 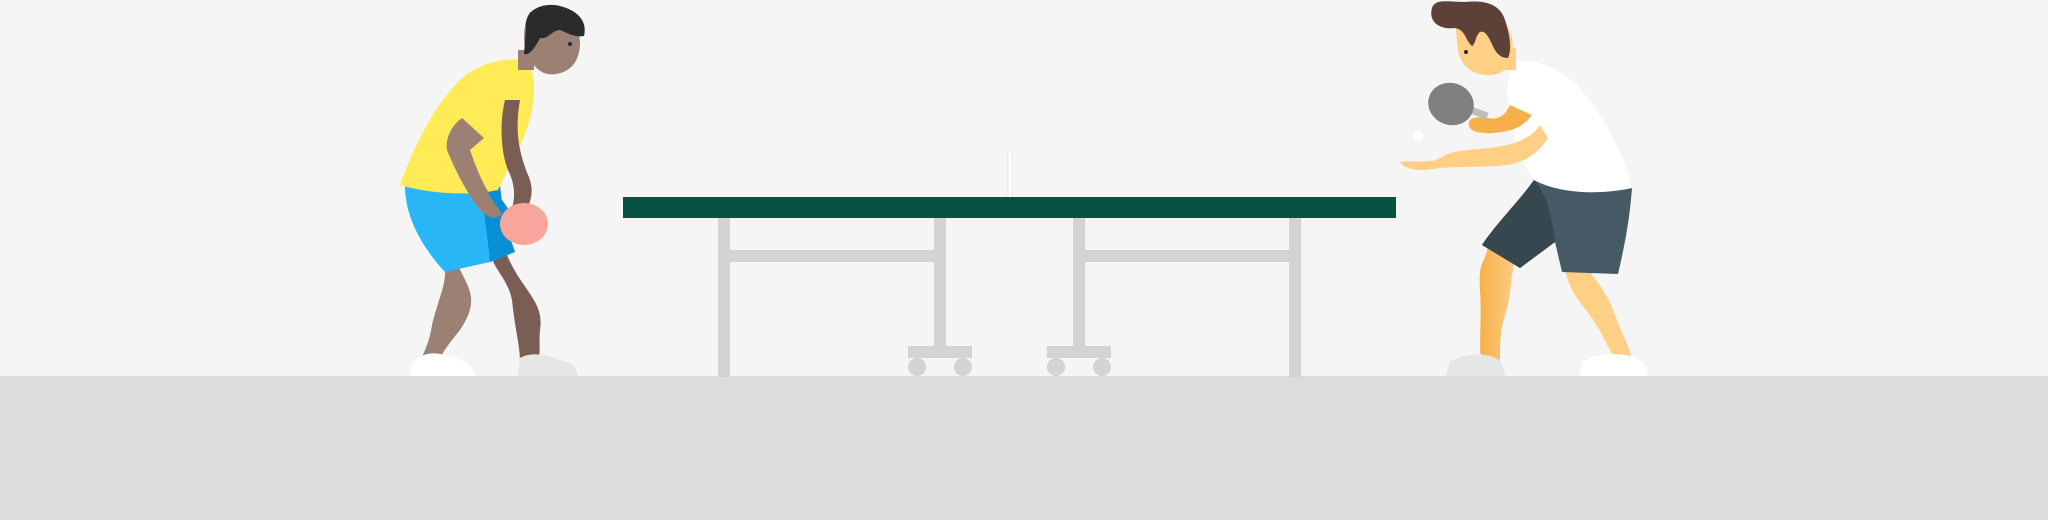 I want to click on left-player, so click(x=492, y=190).